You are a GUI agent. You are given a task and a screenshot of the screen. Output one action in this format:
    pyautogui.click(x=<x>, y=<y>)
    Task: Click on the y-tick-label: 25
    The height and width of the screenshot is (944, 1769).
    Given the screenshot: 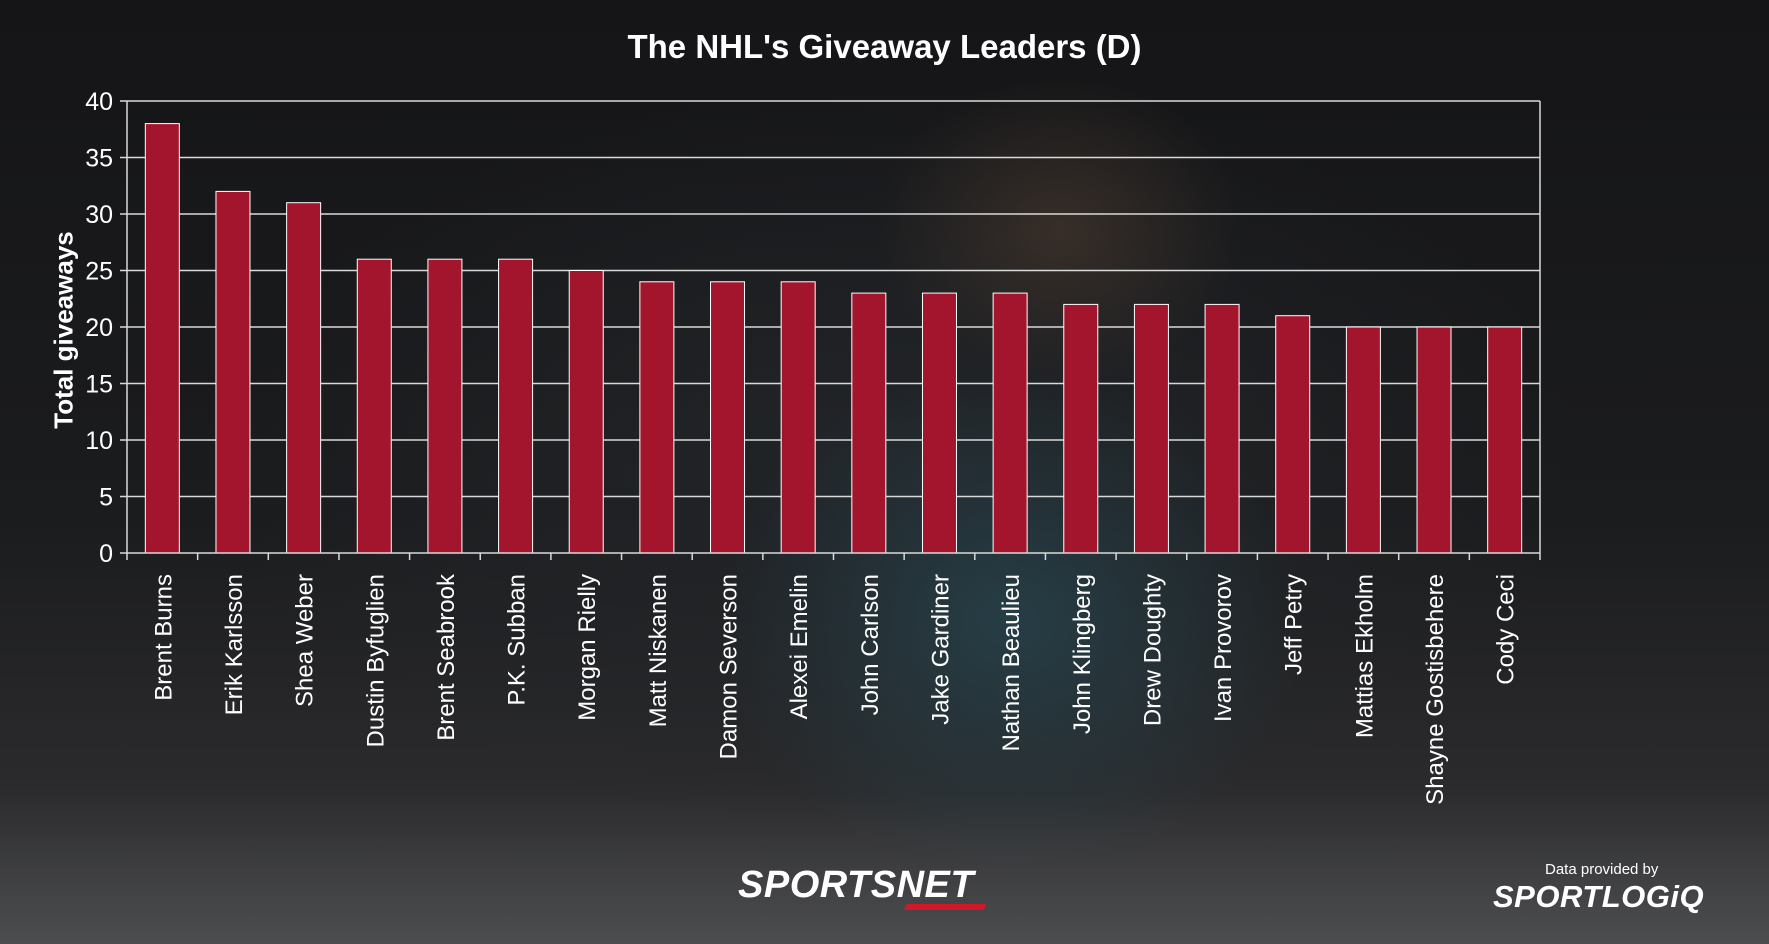 What is the action you would take?
    pyautogui.click(x=99, y=272)
    